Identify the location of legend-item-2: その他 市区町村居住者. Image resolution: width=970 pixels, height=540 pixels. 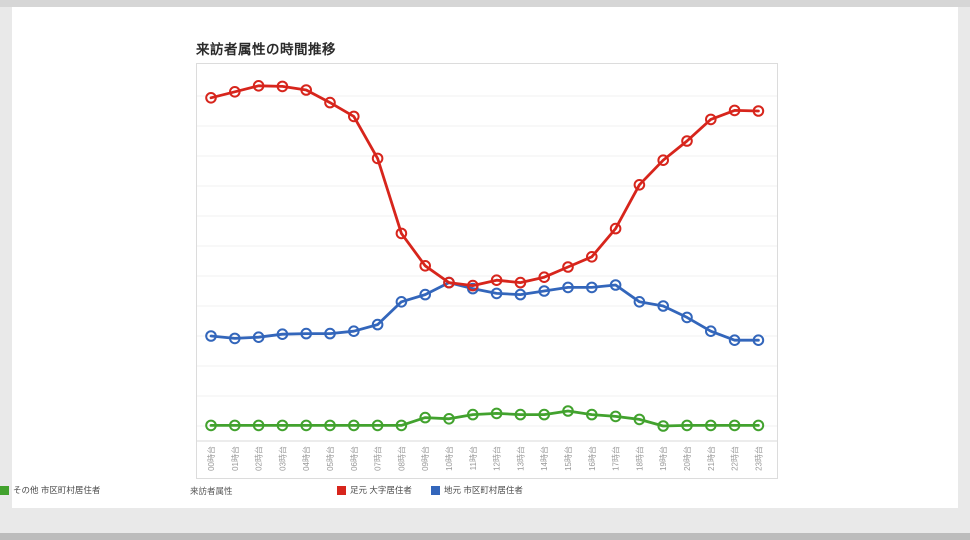
(50, 490).